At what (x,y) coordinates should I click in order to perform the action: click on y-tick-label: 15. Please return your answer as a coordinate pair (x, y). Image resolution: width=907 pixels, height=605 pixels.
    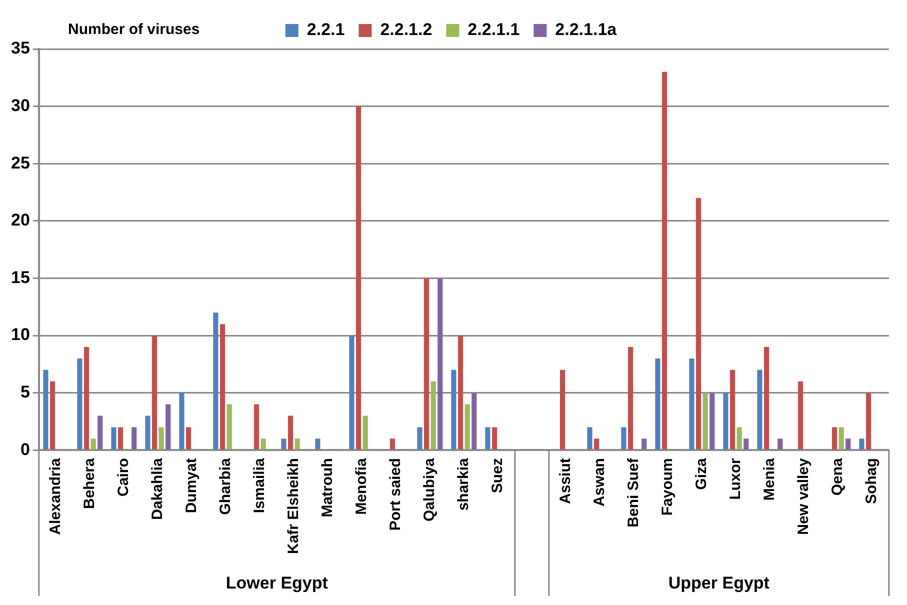
    Looking at the image, I should click on (20, 277).